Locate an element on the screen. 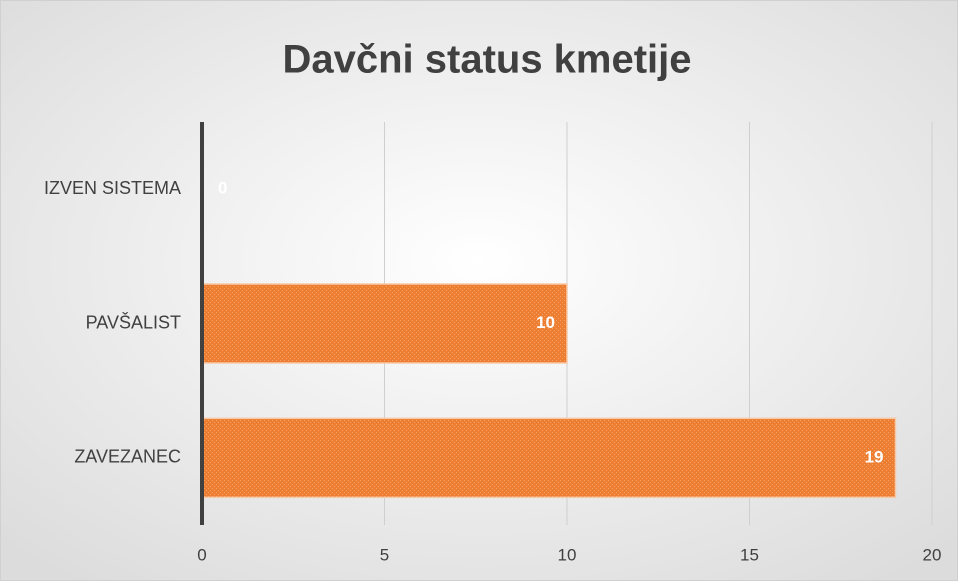 The image size is (958, 581). y-tick-label: IZVEN SISTEMA is located at coordinates (112, 188).